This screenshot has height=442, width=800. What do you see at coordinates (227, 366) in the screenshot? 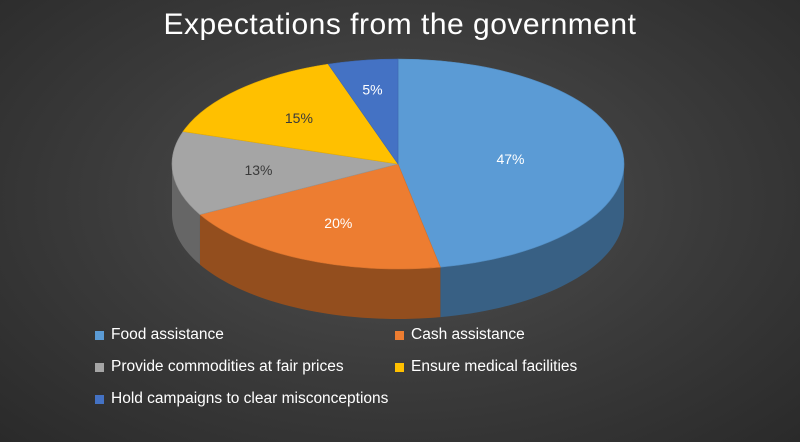
I see `legend-label: Provide commodities at fair prices` at bounding box center [227, 366].